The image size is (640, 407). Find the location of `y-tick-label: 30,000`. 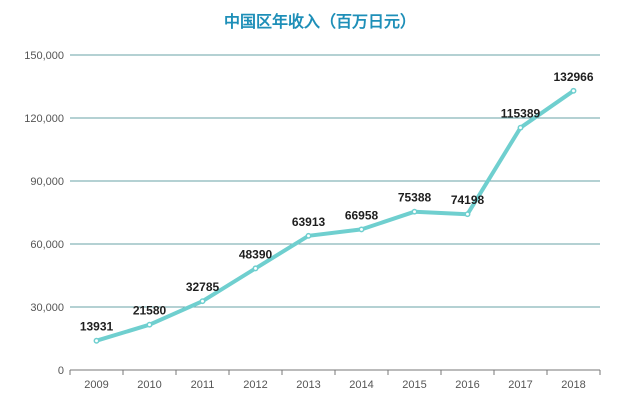

y-tick-label: 30,000 is located at coordinates (47, 308).